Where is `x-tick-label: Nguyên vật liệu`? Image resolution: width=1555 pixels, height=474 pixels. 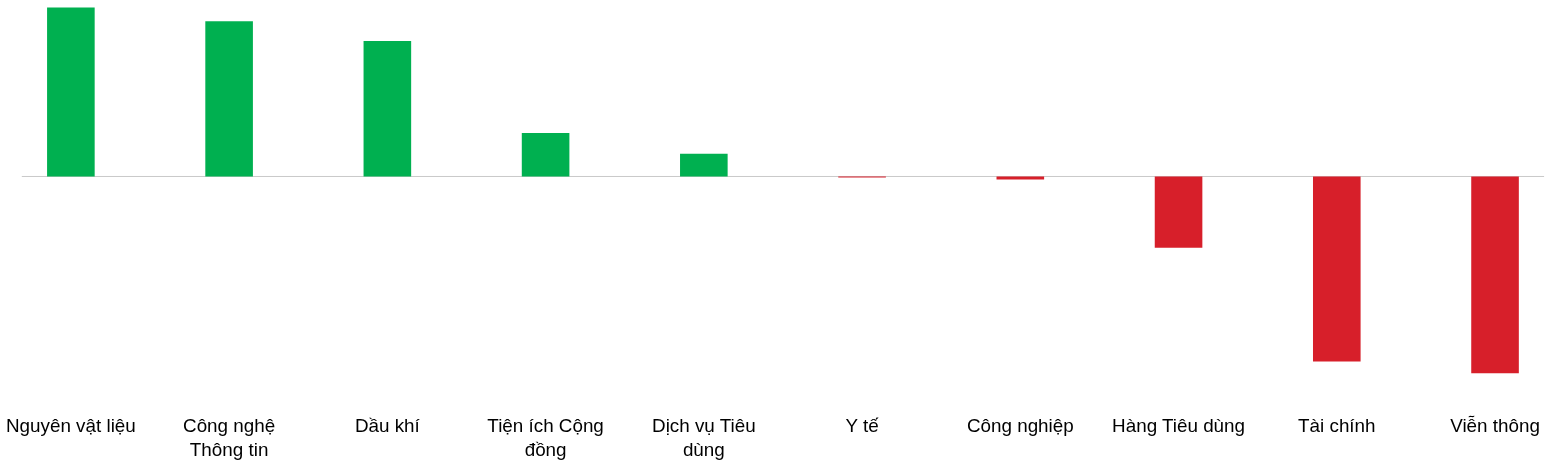
x-tick-label: Nguyên vật liệu is located at coordinates (70, 425).